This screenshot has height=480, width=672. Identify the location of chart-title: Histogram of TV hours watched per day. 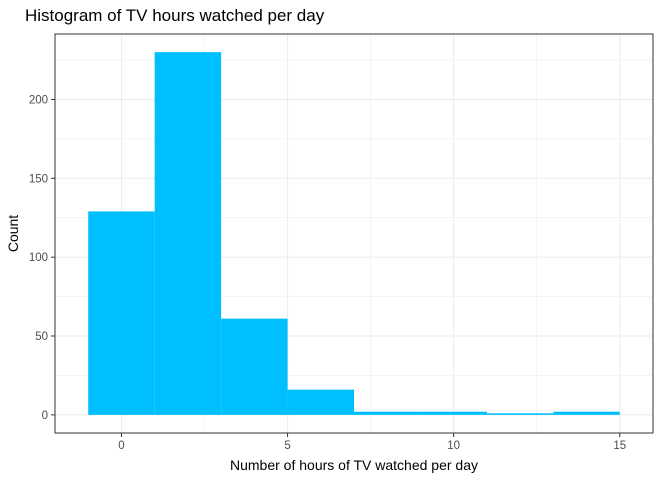
(175, 15).